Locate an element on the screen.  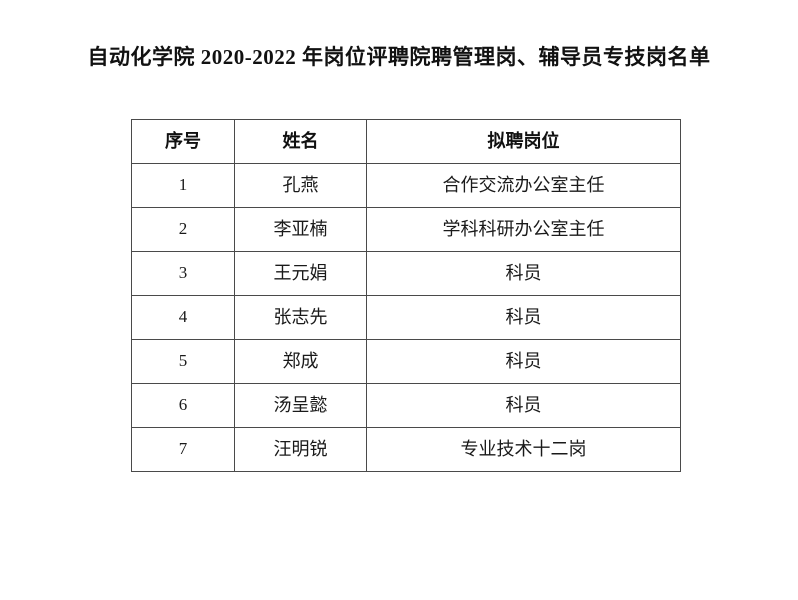
table-row: 7 汪明锐 专业技术十二岗 is located at coordinates (406, 449).